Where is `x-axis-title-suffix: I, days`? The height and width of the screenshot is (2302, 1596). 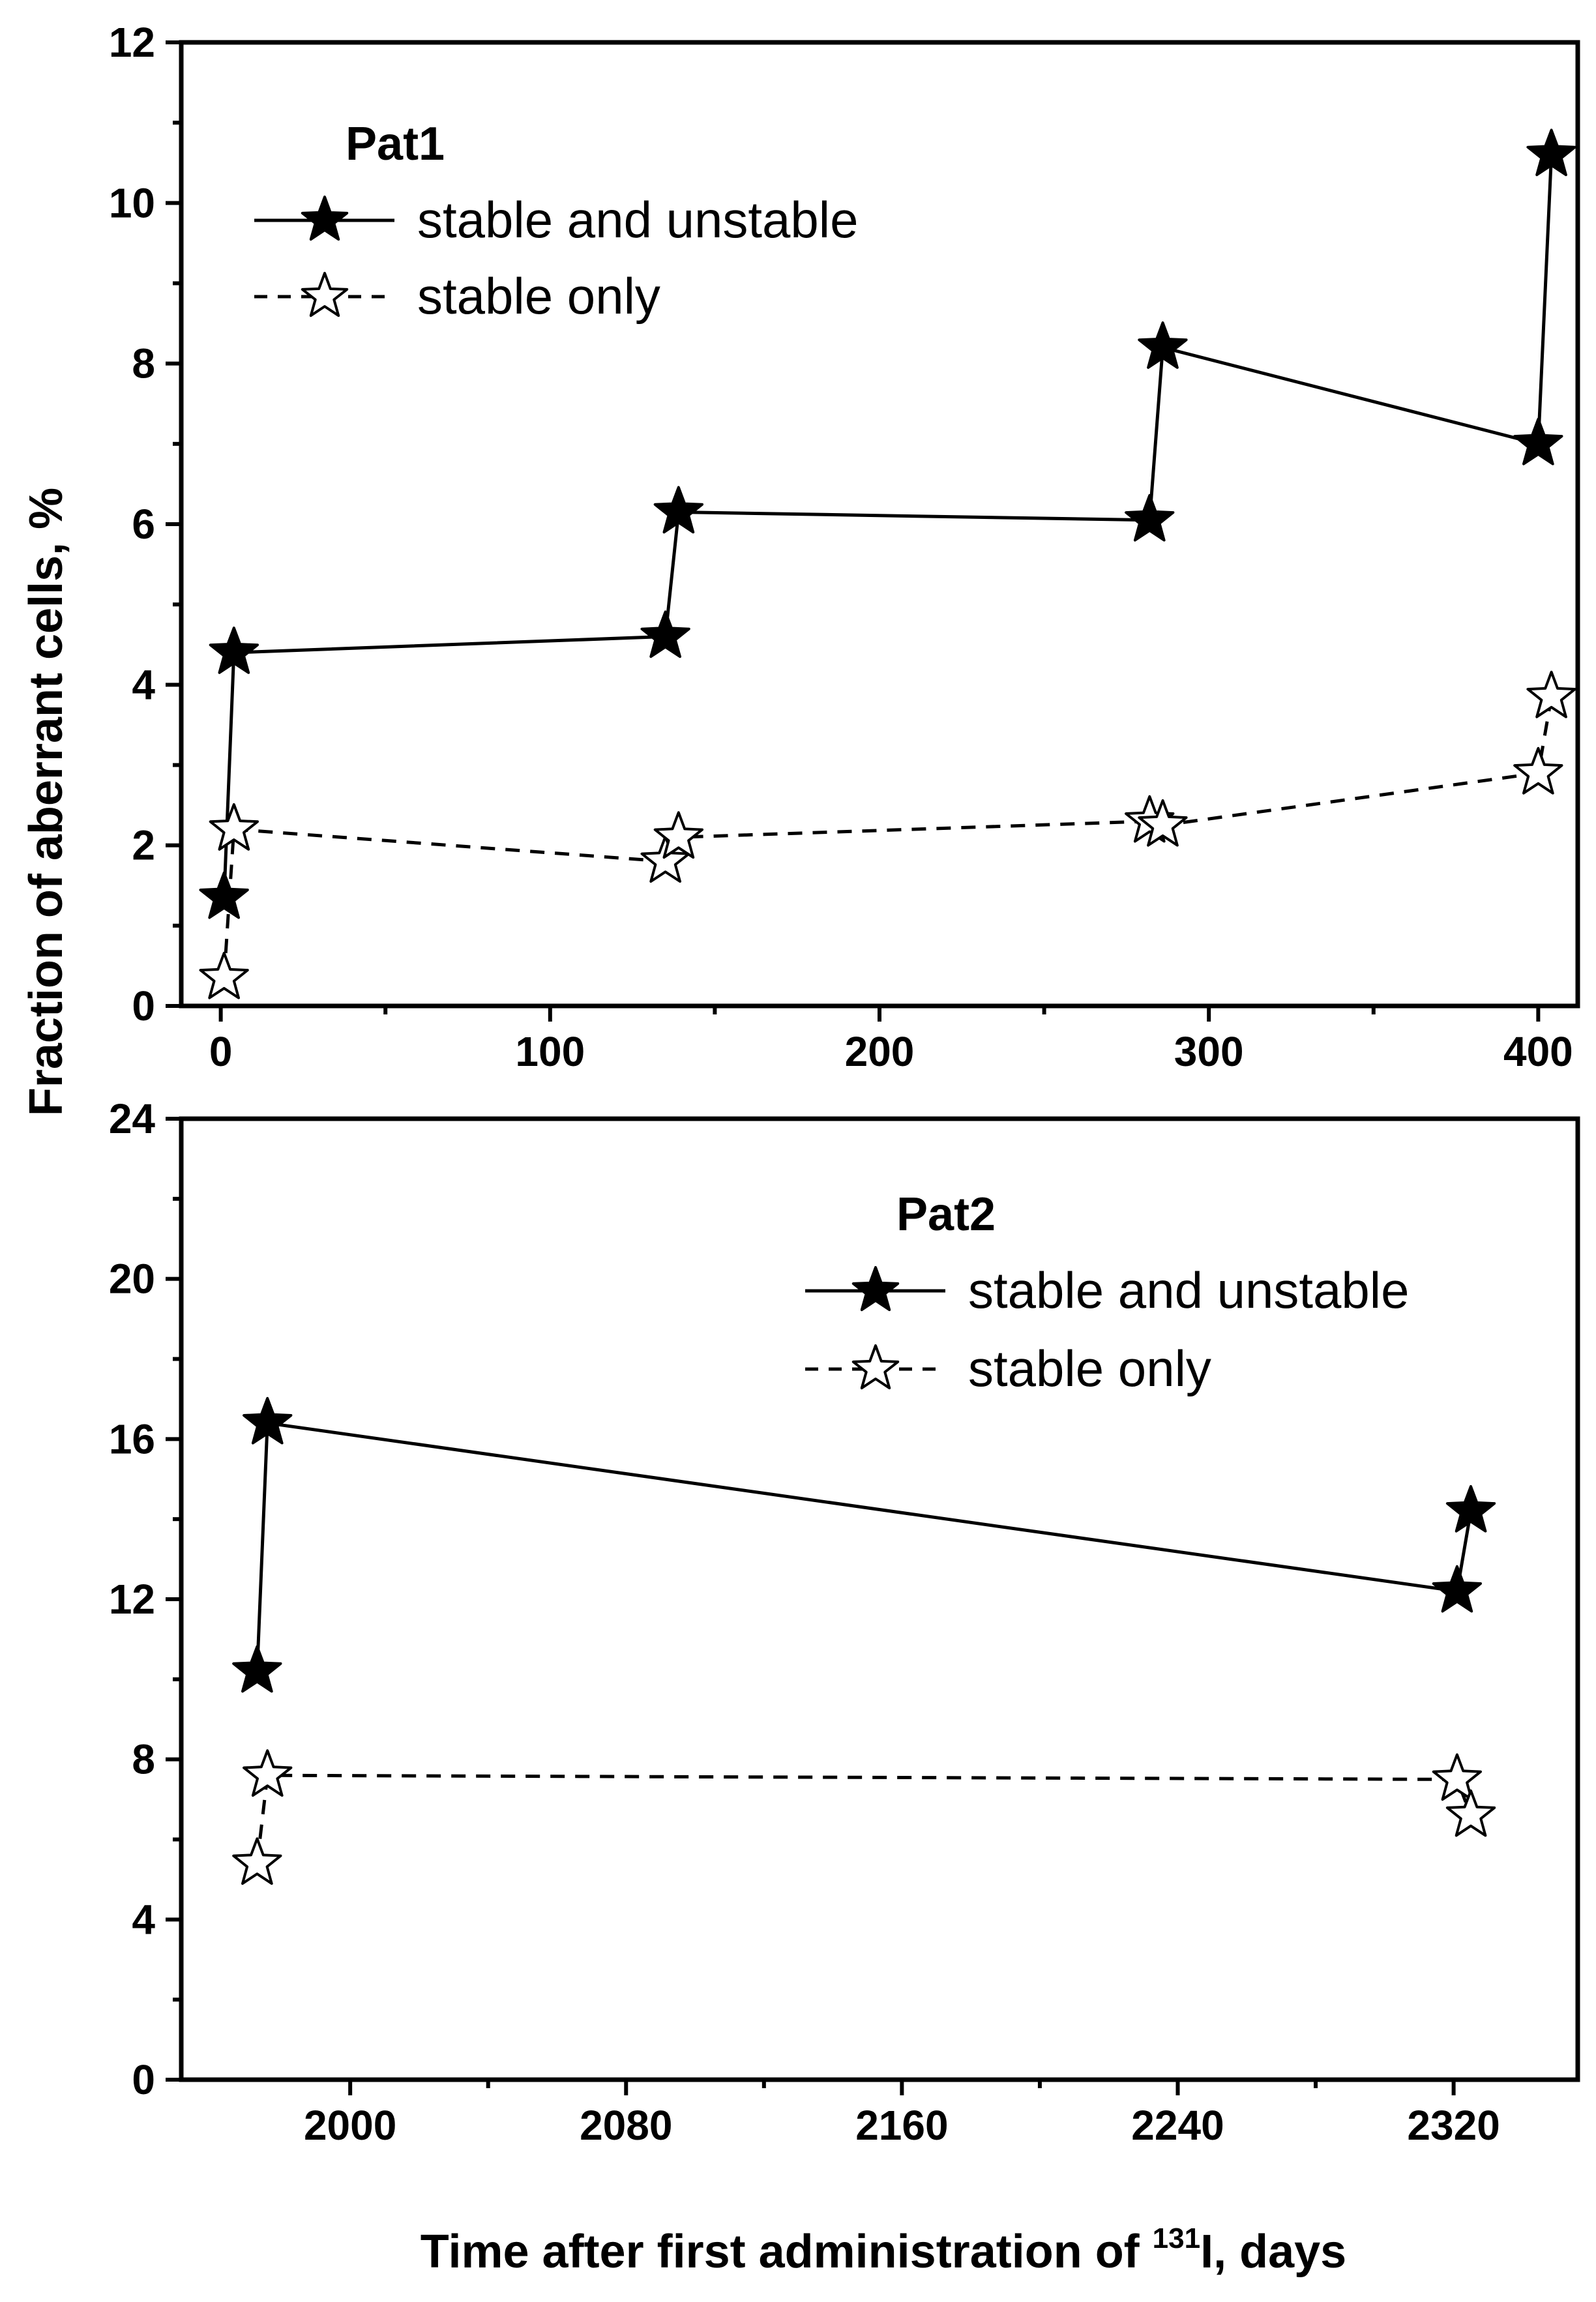 x-axis-title-suffix: I, days is located at coordinates (1273, 2252).